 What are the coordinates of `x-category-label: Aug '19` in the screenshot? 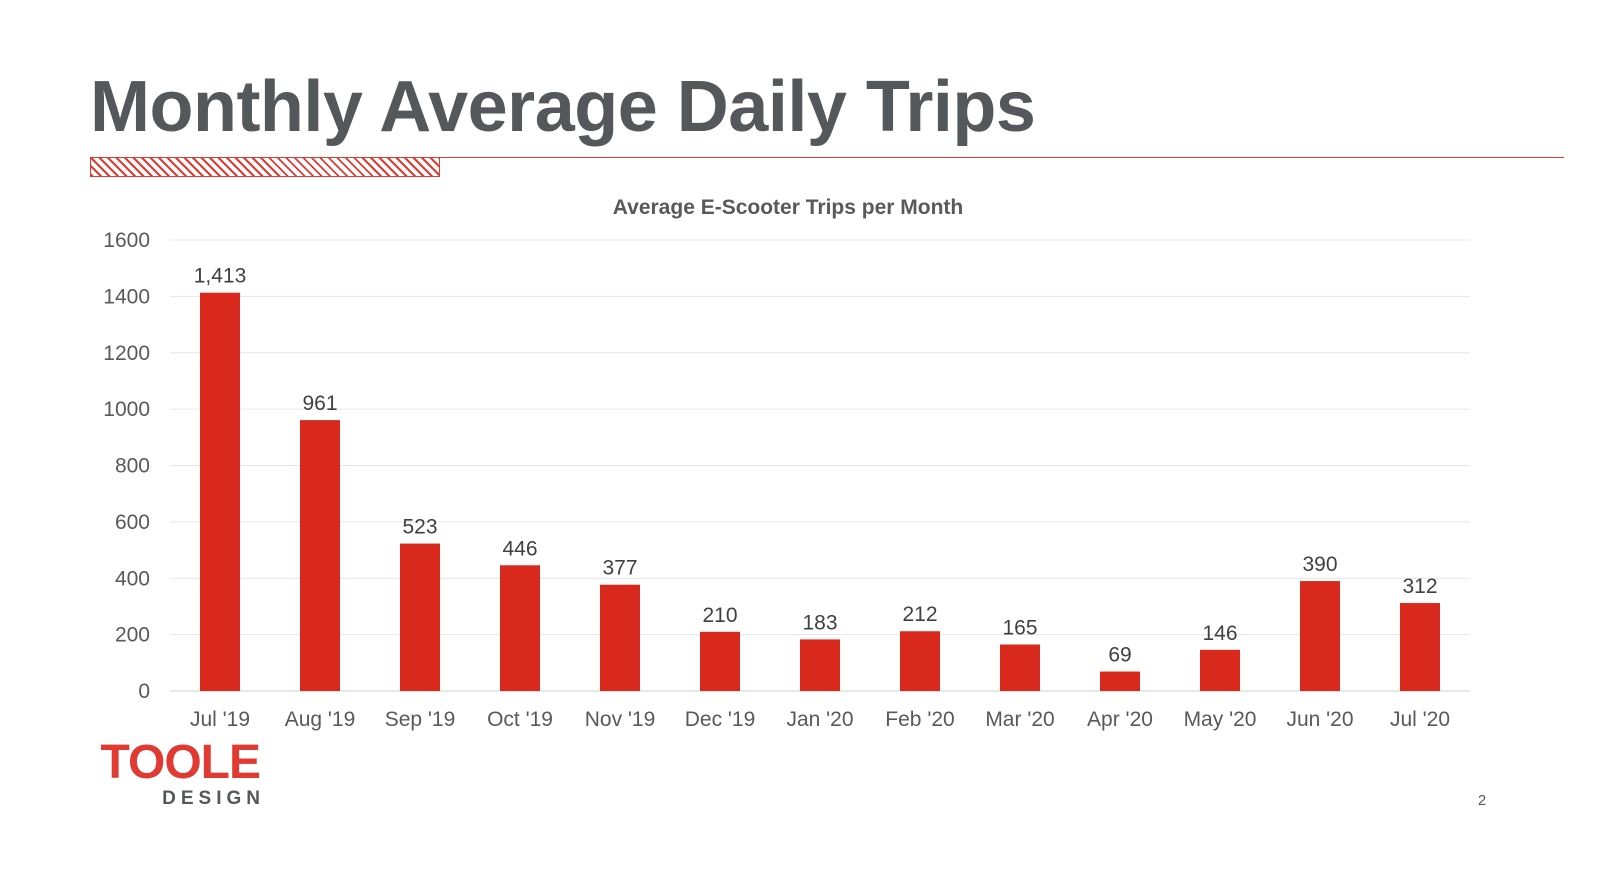 It's located at (320, 719).